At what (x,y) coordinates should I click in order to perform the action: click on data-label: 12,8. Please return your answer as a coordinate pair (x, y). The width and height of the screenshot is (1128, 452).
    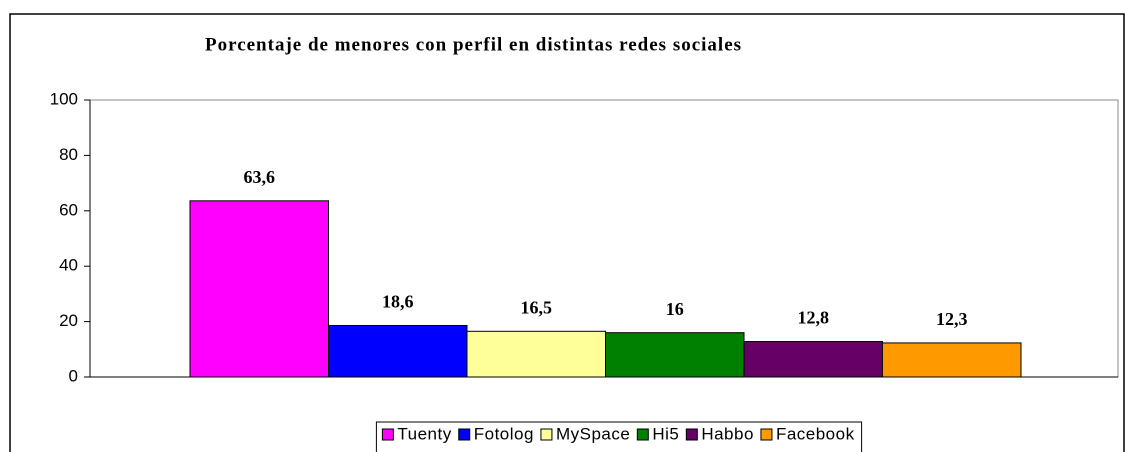
    Looking at the image, I should click on (814, 318).